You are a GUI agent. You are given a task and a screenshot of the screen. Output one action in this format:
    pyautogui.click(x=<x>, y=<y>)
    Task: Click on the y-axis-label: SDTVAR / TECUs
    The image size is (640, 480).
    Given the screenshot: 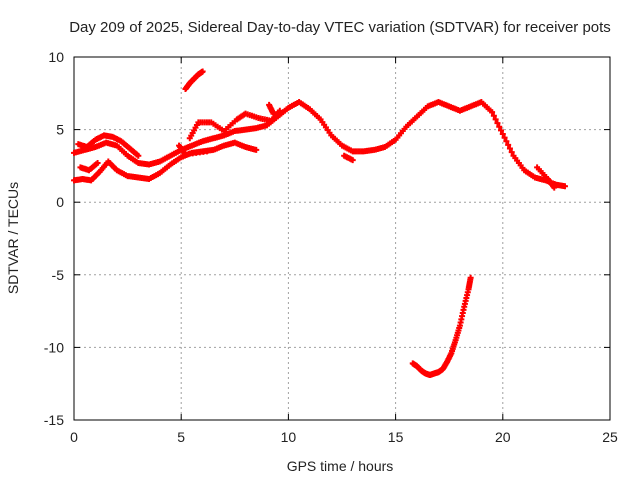 What is the action you would take?
    pyautogui.click(x=13, y=238)
    